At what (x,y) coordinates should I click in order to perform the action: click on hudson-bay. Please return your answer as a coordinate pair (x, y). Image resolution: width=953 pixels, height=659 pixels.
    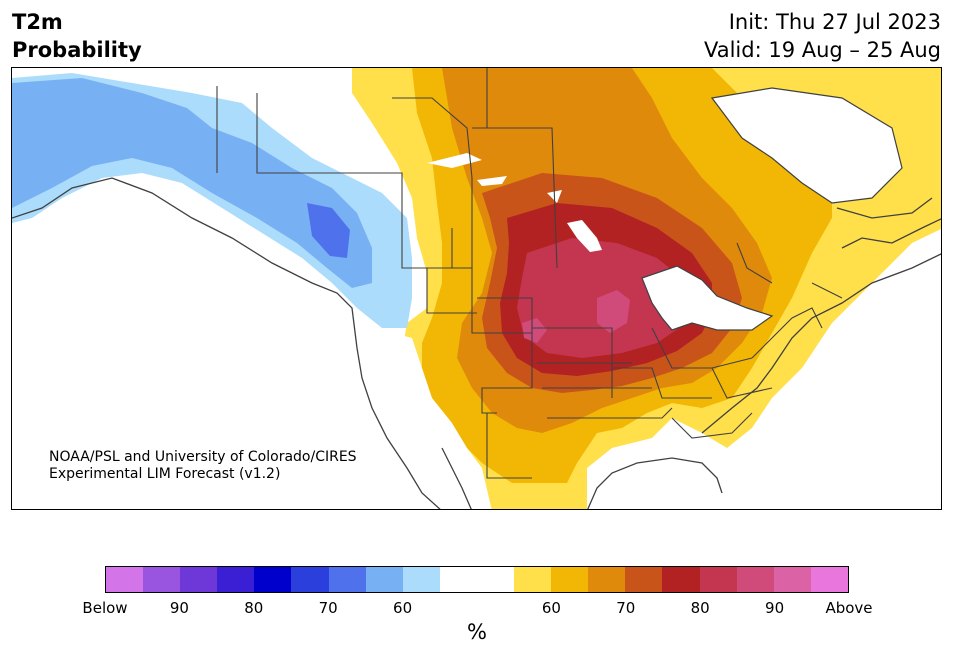
    Looking at the image, I should click on (806, 145).